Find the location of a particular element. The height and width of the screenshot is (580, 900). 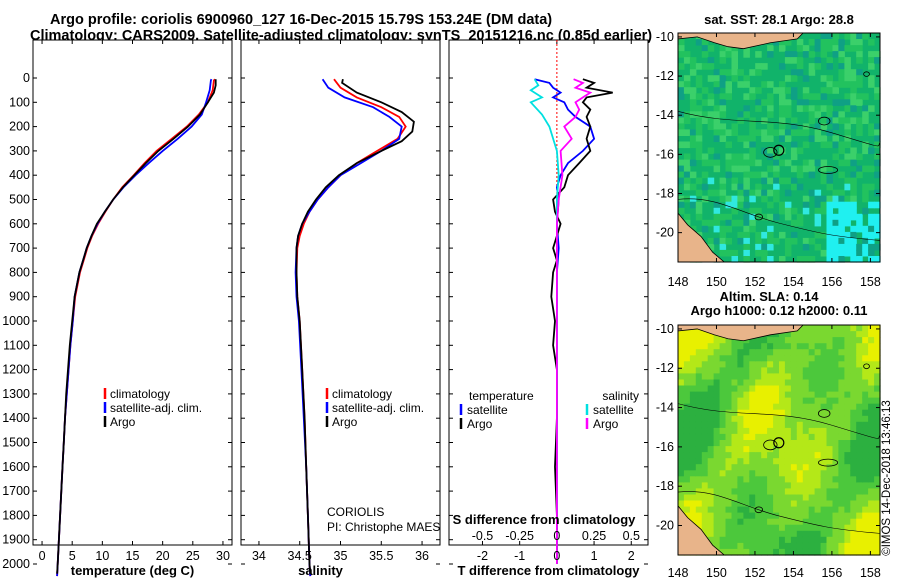

sla_map-lat-label: -18 is located at coordinates (665, 486).